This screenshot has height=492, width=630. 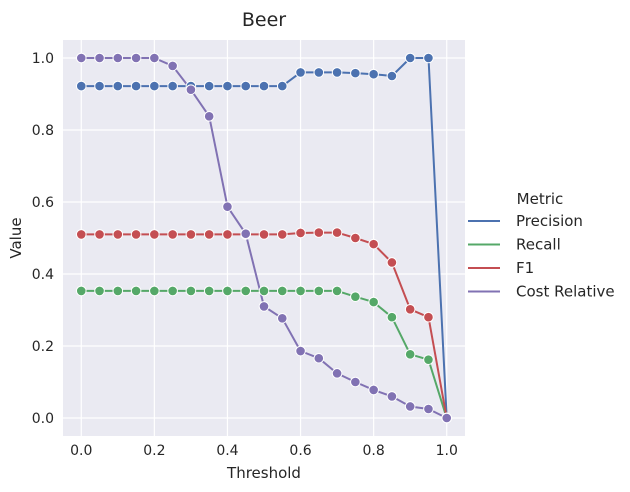 I want to click on y-tick-label: 1.0, so click(x=43, y=59).